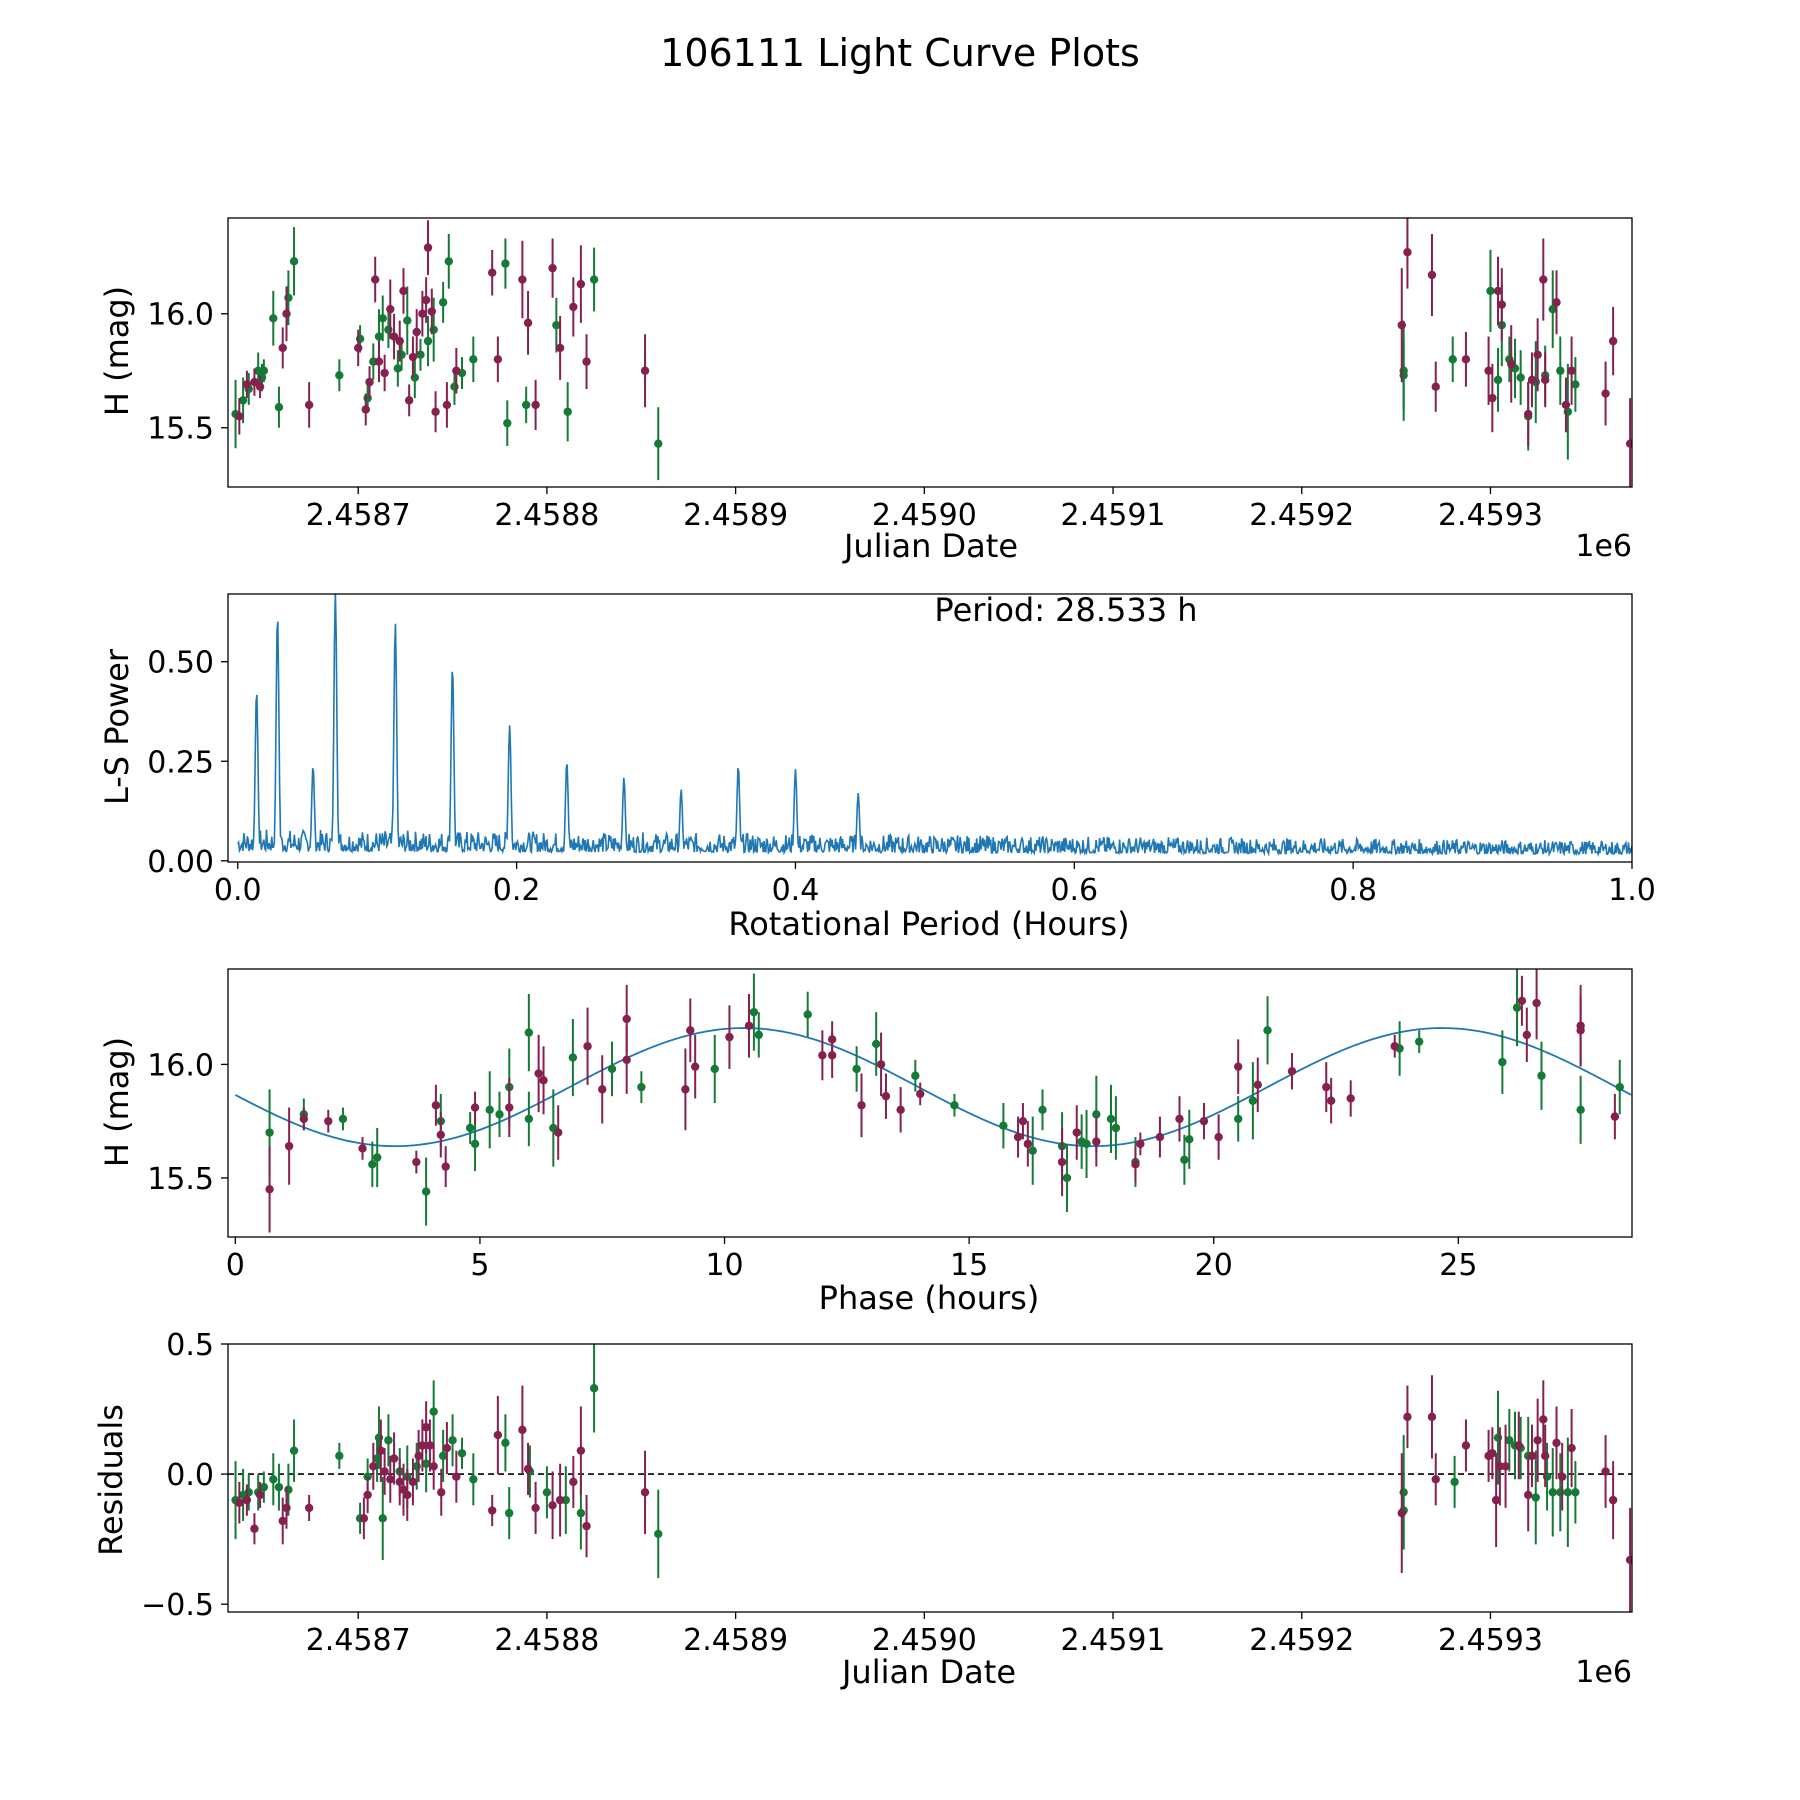 This screenshot has width=1800, height=1800. I want to click on phased-light-curve-ylabel: H (mag), so click(117, 1102).